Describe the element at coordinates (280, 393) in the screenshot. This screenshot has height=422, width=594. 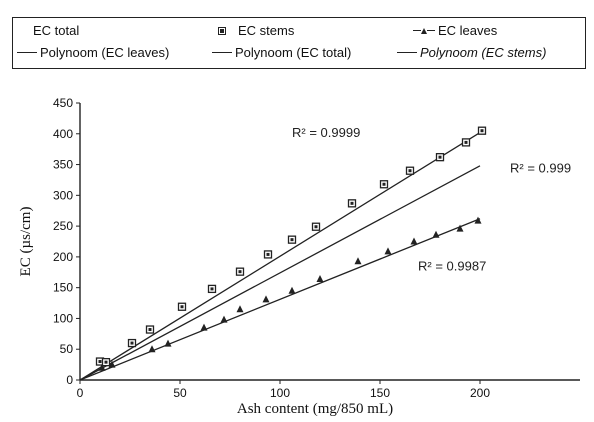
I see `x-tick-label: 100` at that location.